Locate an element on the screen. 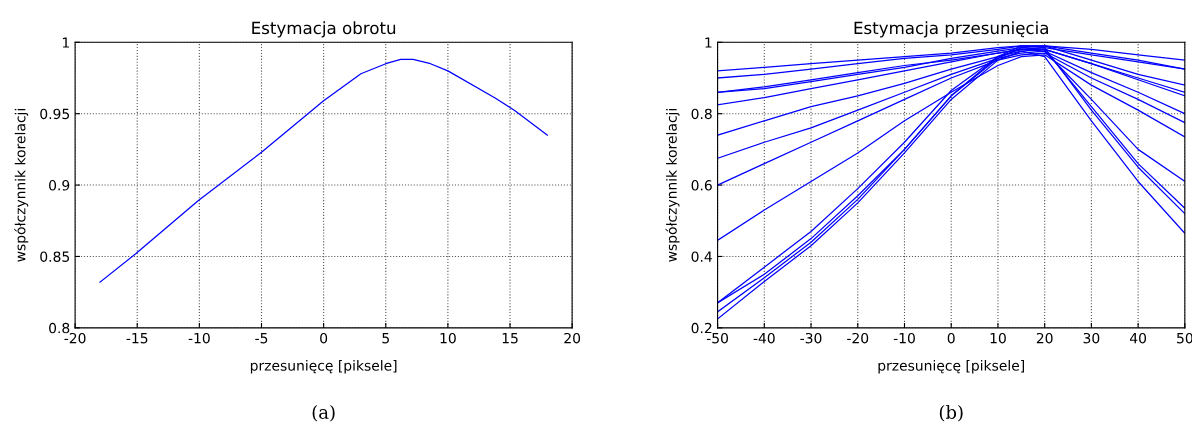 The height and width of the screenshot is (423, 1192). x-tick-label: -5 is located at coordinates (261, 338).